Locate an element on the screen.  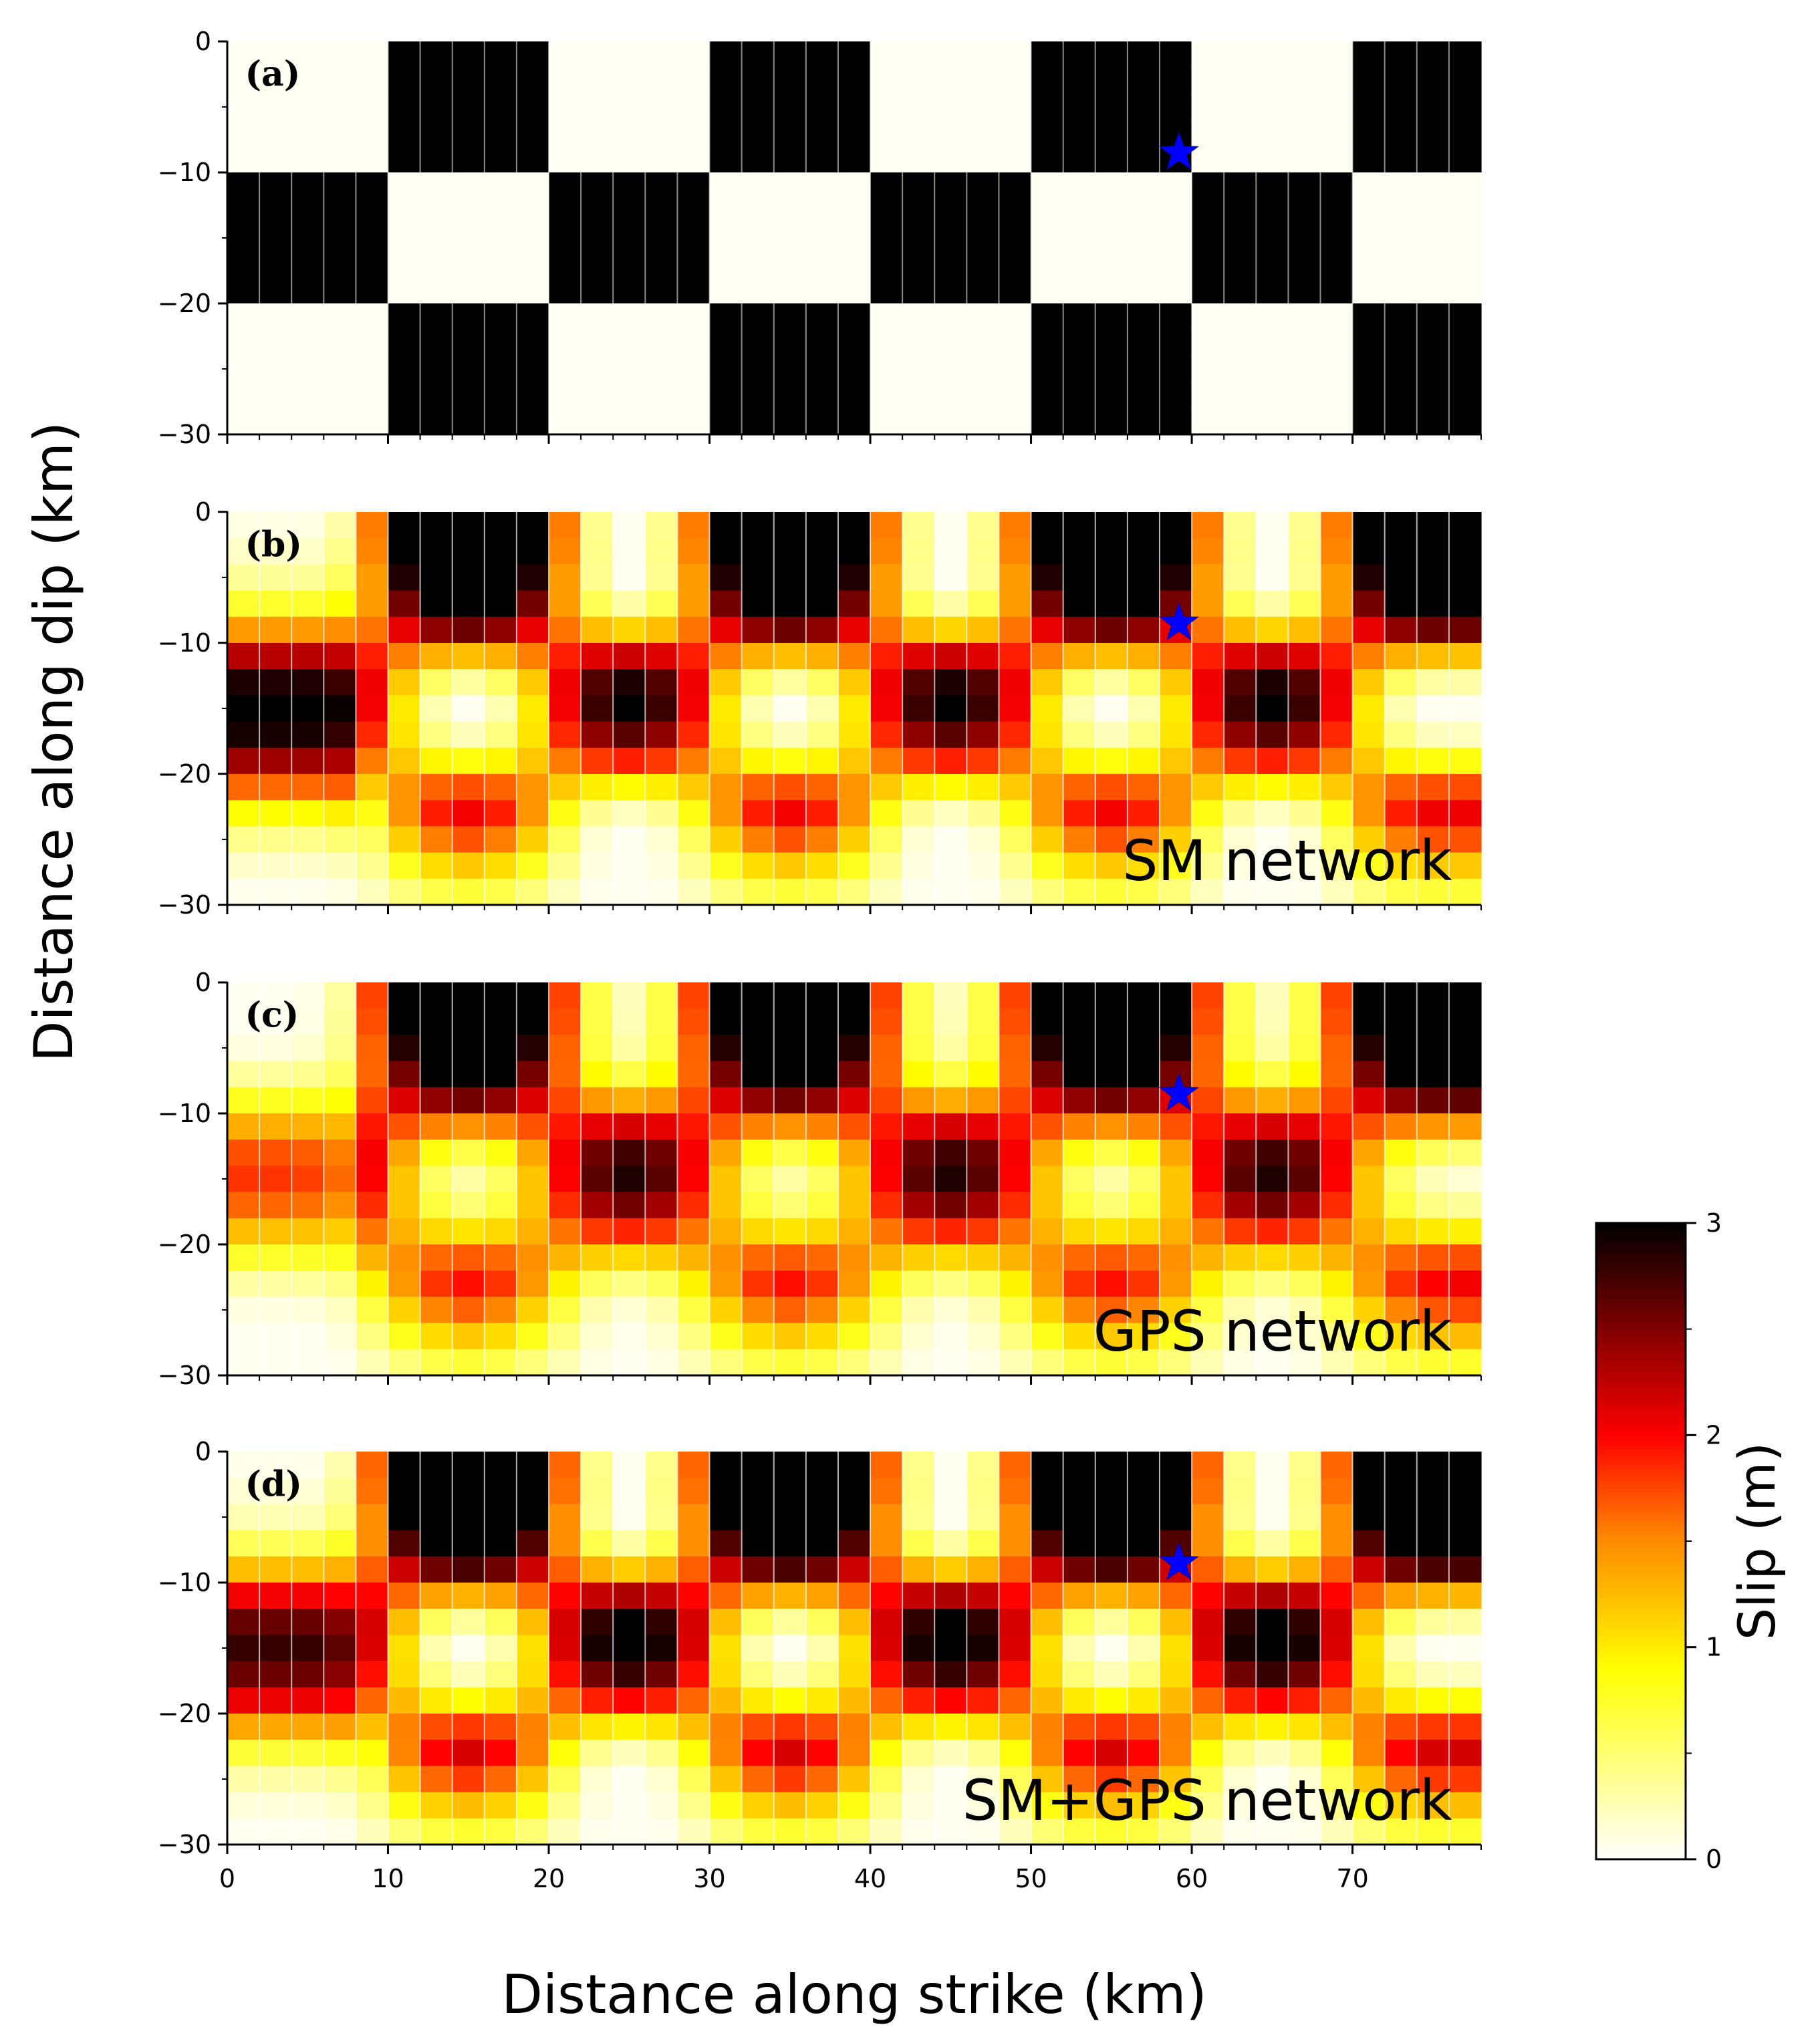
colorbar-title: Slip (m) is located at coordinates (1757, 1541).